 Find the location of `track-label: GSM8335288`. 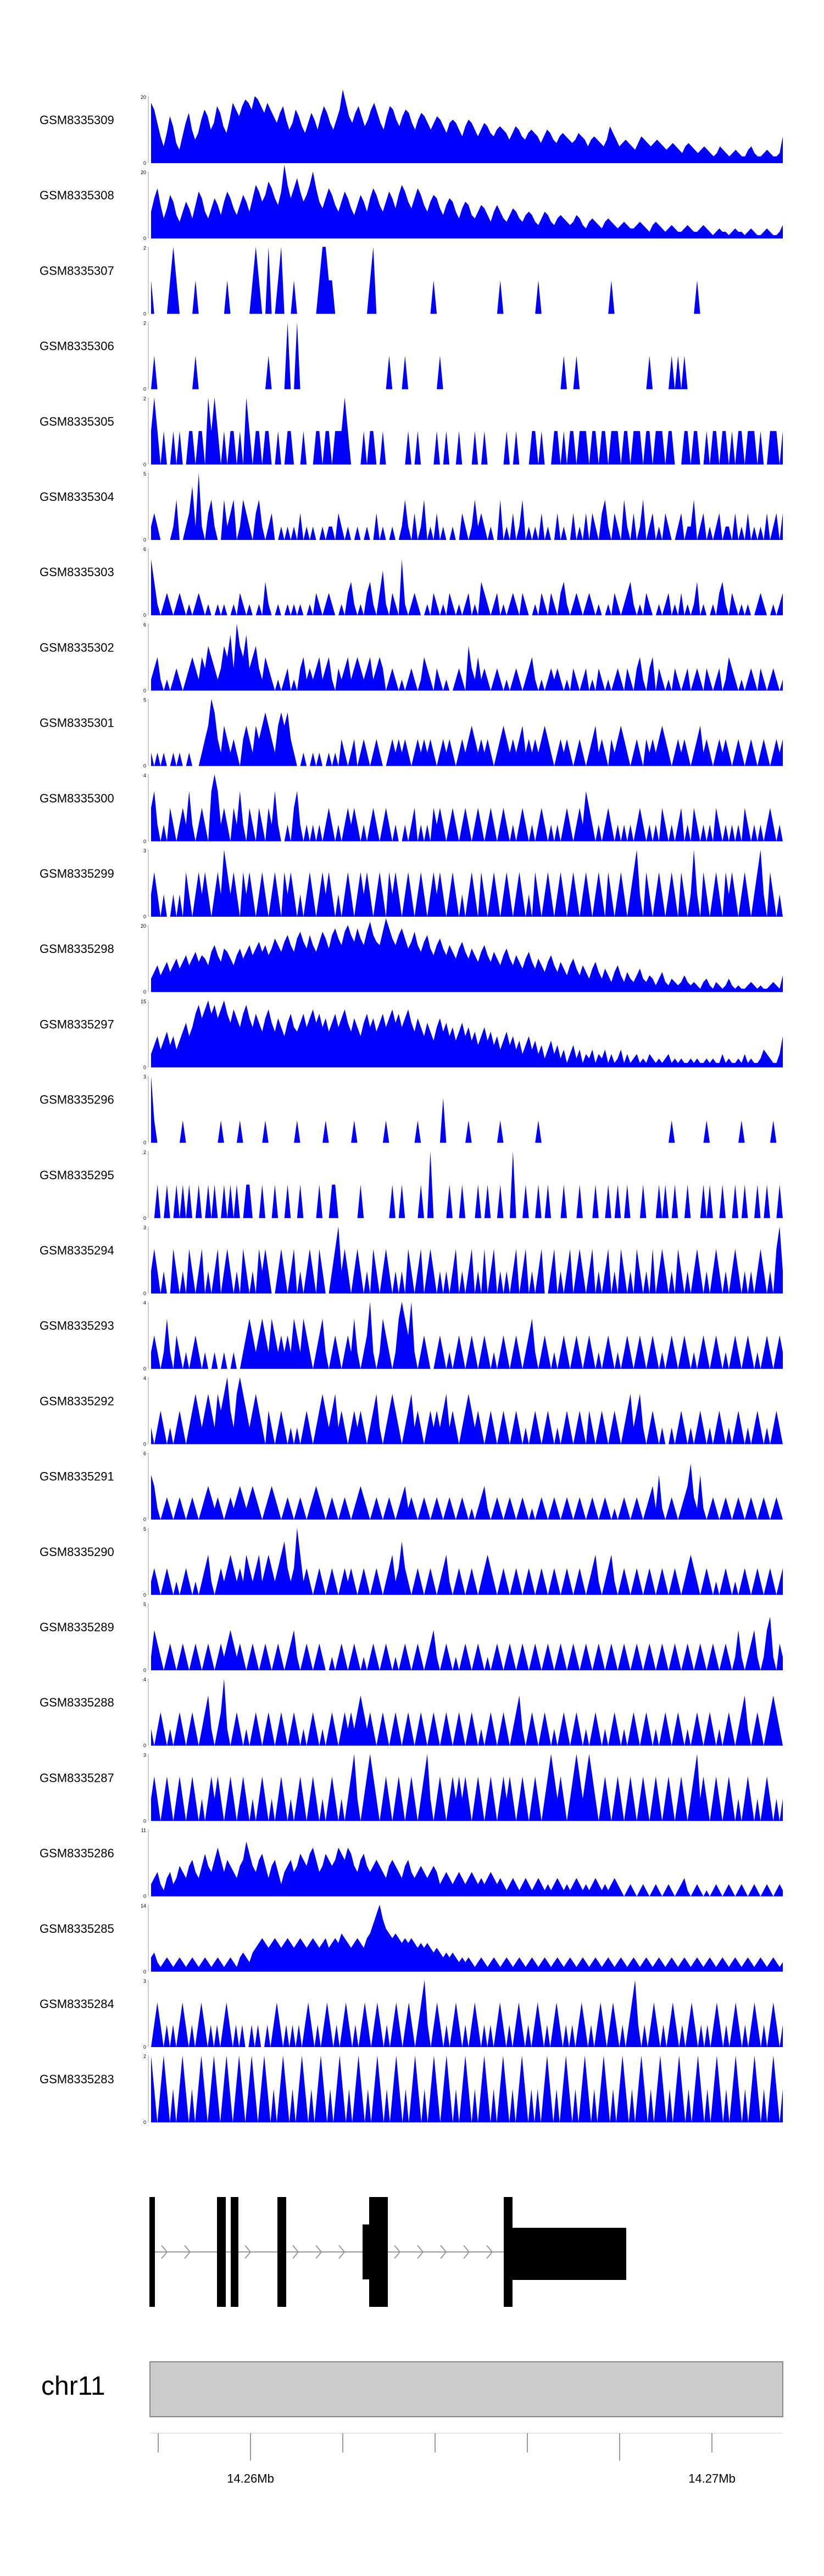

track-label: GSM8335288 is located at coordinates (77, 1702).